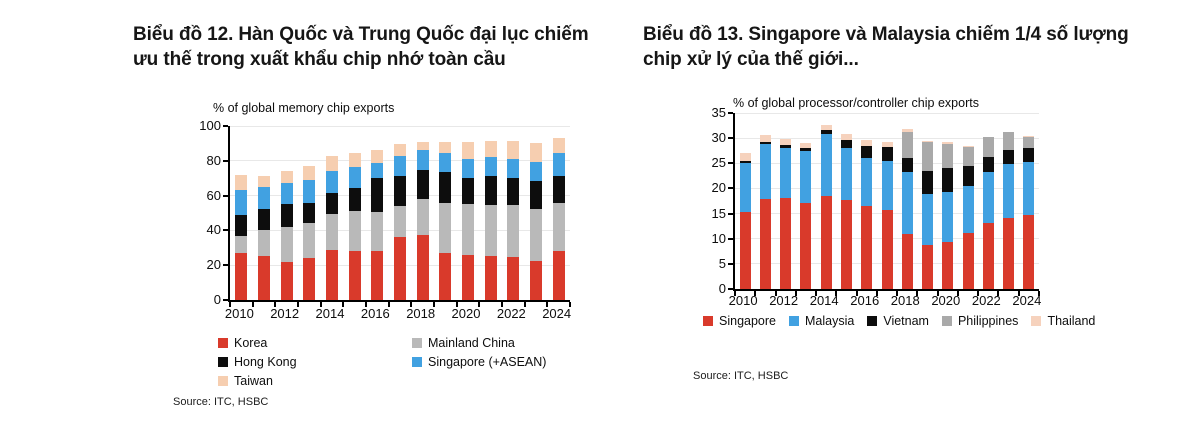  Describe the element at coordinates (354, 231) in the screenshot. I see `bar-2015-mainland-china` at that location.